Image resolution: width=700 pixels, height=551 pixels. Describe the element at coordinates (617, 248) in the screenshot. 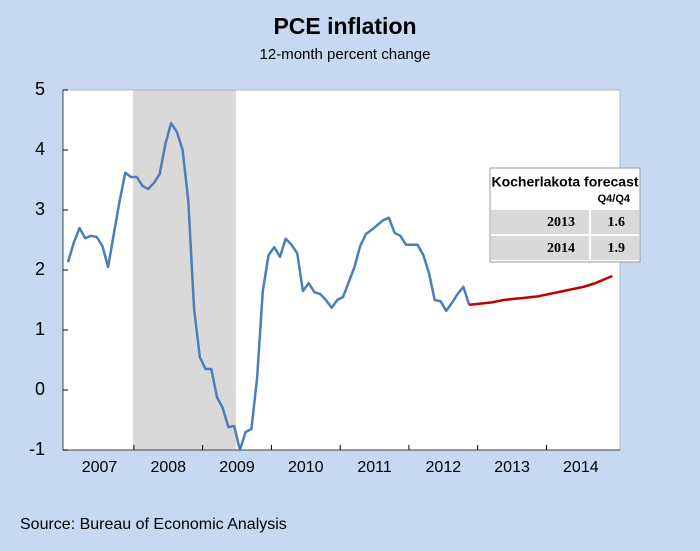

I see `table-value: 1.9` at that location.